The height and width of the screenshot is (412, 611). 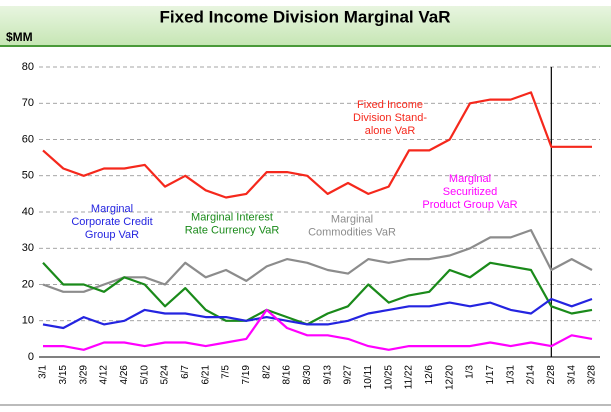 What do you see at coordinates (305, 16) in the screenshot?
I see `chart-title: Fixed Income Division Marginal VaR` at bounding box center [305, 16].